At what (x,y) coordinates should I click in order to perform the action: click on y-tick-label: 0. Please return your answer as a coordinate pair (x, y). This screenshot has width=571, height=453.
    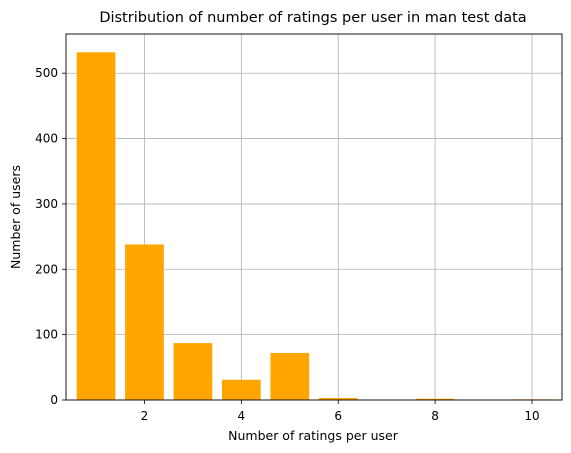
    Looking at the image, I should click on (54, 400).